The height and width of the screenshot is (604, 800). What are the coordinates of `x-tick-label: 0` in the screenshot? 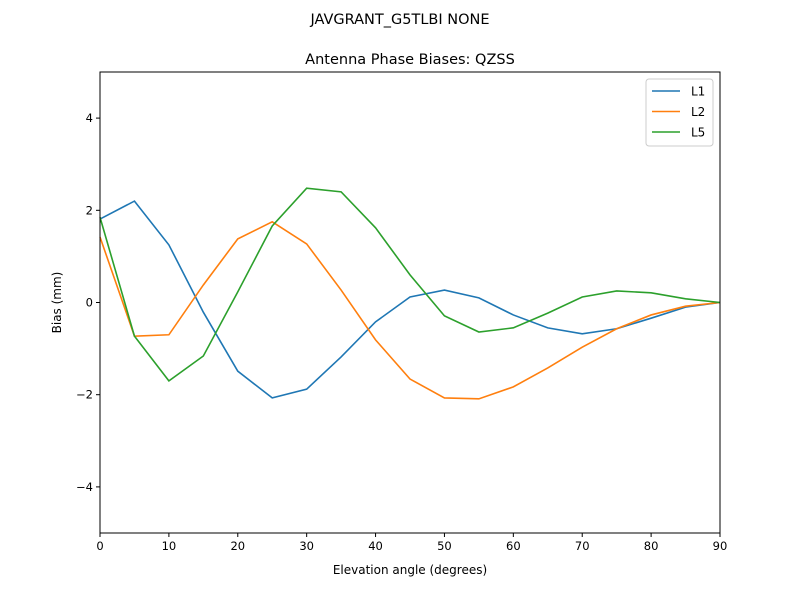 It's located at (99, 546).